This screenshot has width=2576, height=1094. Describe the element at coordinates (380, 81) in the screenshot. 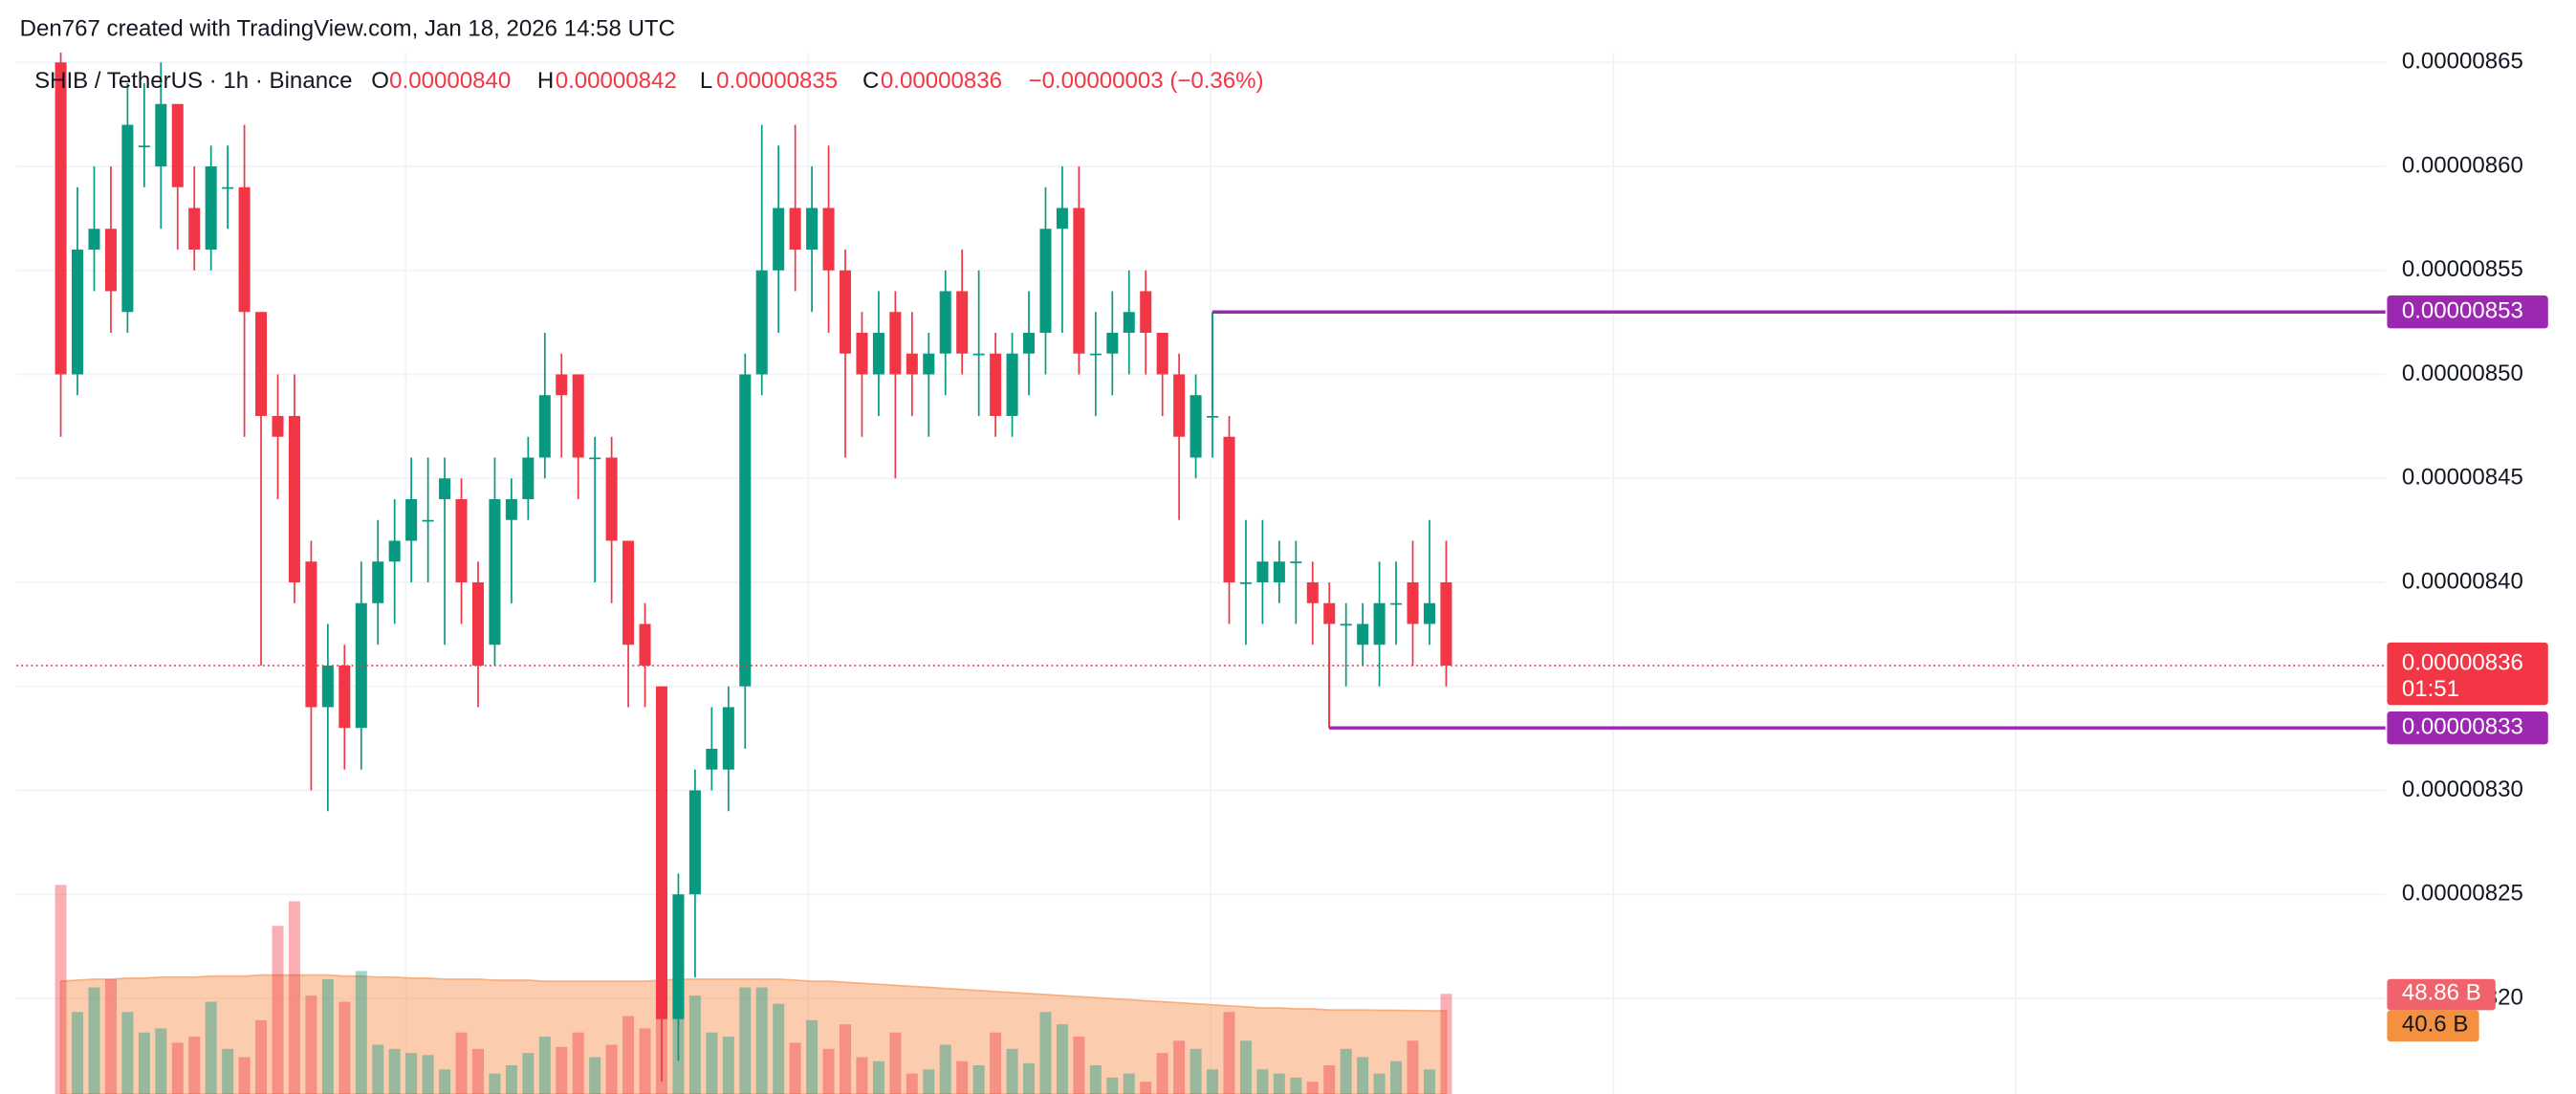

I see `legend-label: O` at that location.